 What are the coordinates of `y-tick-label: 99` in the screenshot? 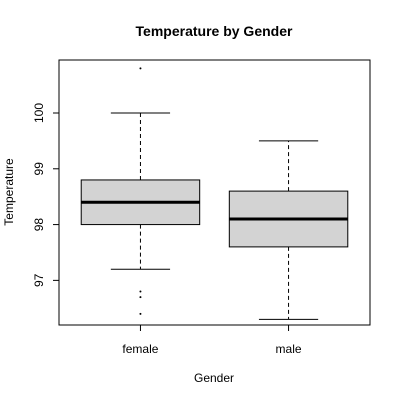 It's located at (39, 169).